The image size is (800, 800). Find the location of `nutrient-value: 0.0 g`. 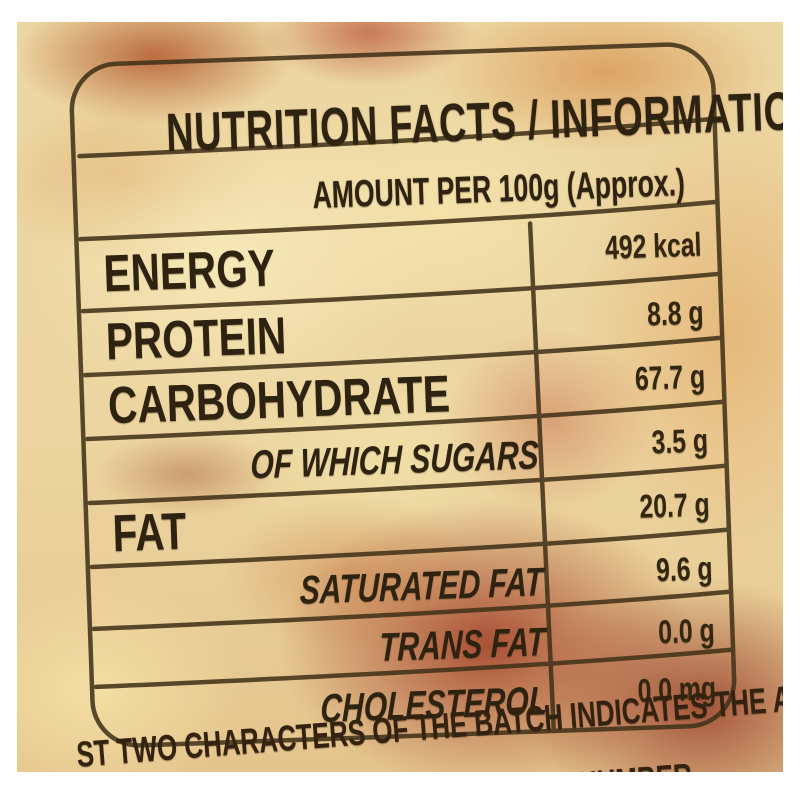

nutrient-value: 0.0 g is located at coordinates (686, 631).